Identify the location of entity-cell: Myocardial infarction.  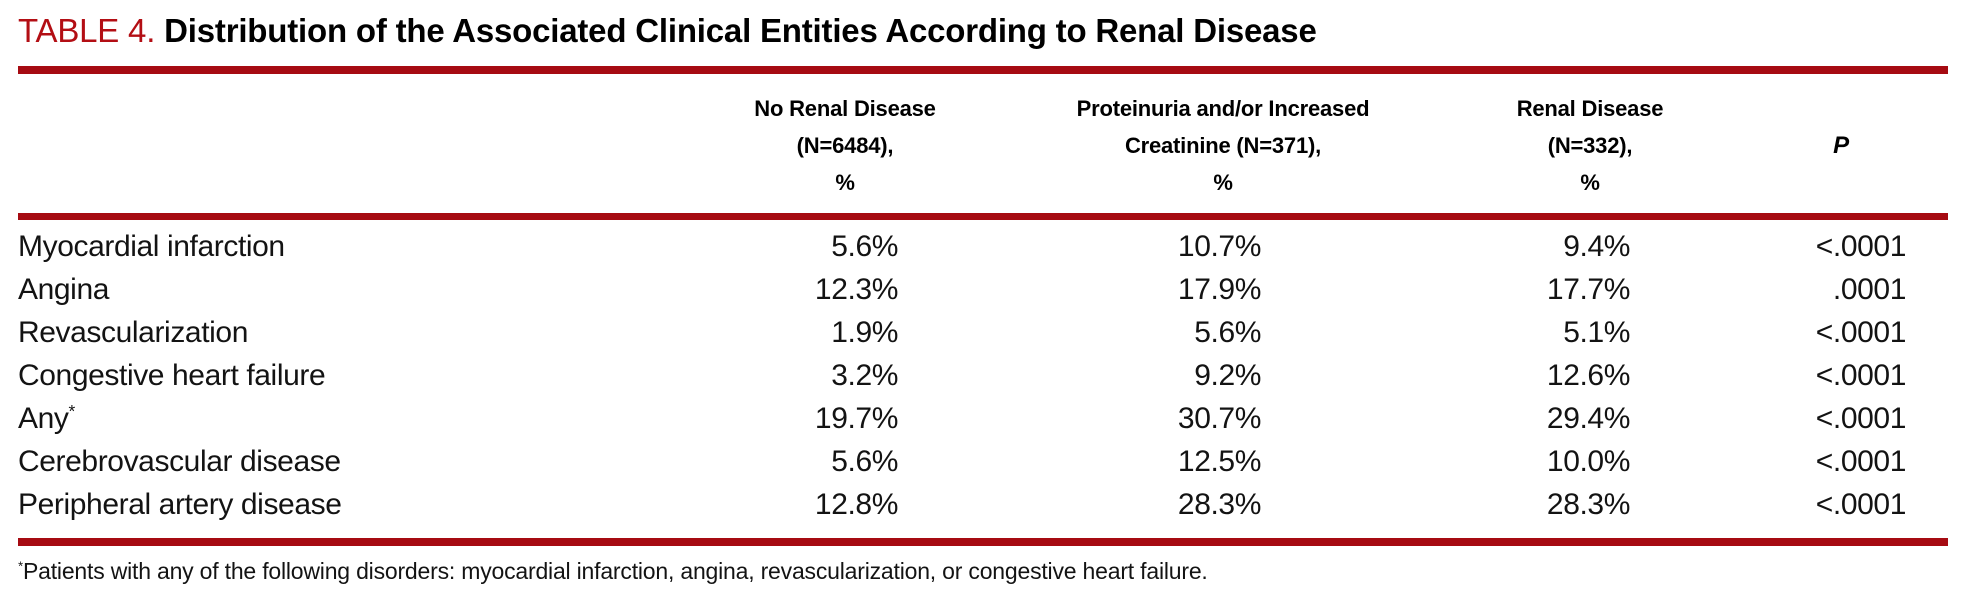
(354, 243).